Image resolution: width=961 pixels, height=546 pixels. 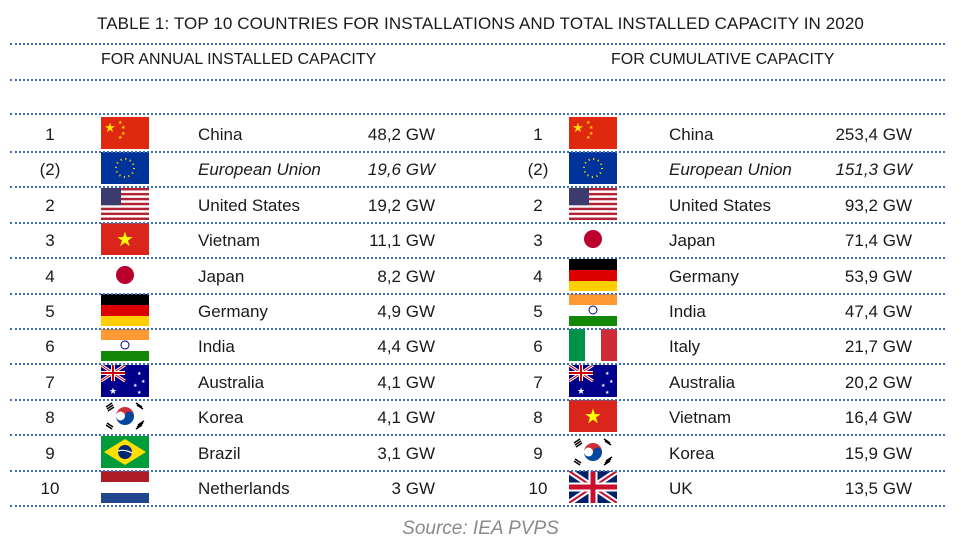 I want to click on annual-rank: (2), so click(x=50, y=170).